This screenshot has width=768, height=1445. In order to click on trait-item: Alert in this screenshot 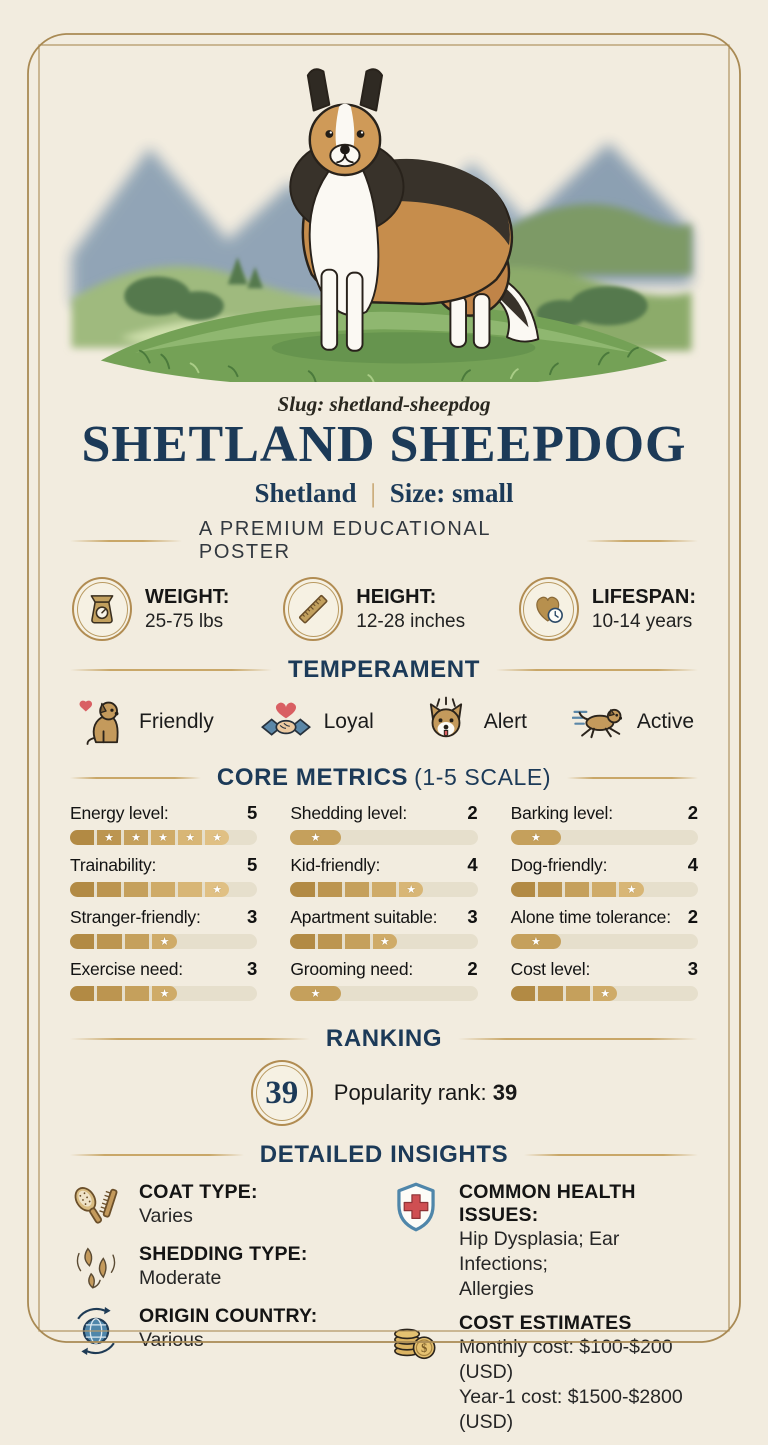, I will do `click(473, 722)`.